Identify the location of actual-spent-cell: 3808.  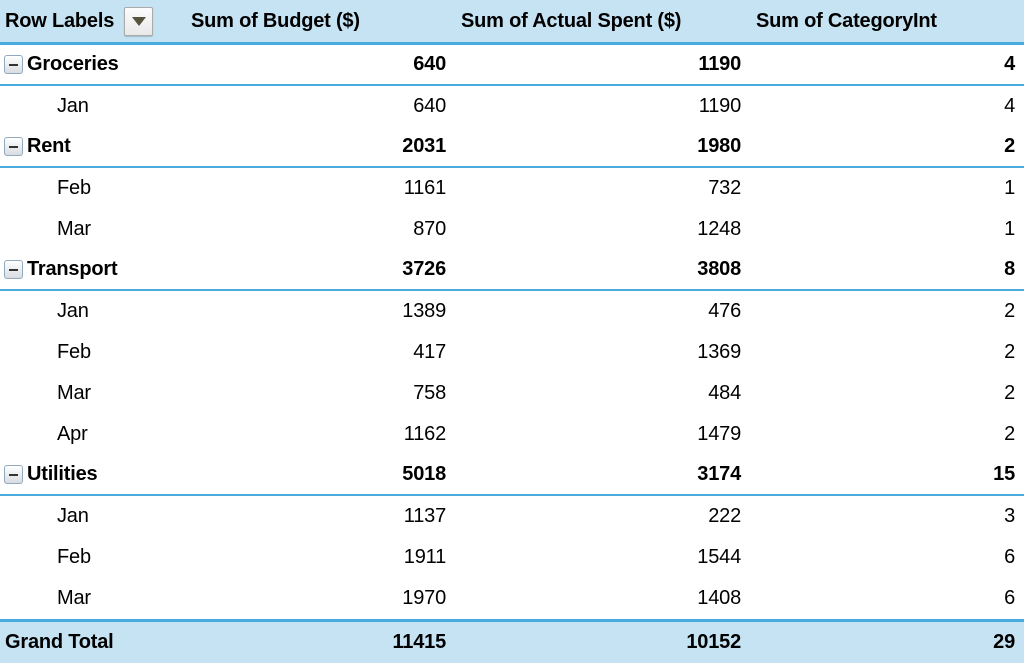
(719, 269).